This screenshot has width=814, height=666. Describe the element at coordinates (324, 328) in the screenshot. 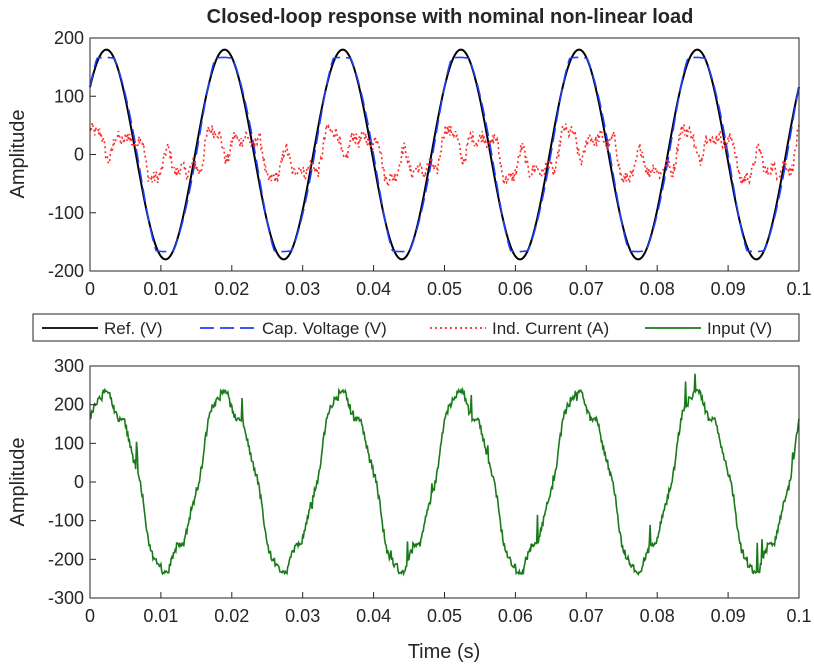

I see `legend-label: Cap. Voltage (V)` at that location.